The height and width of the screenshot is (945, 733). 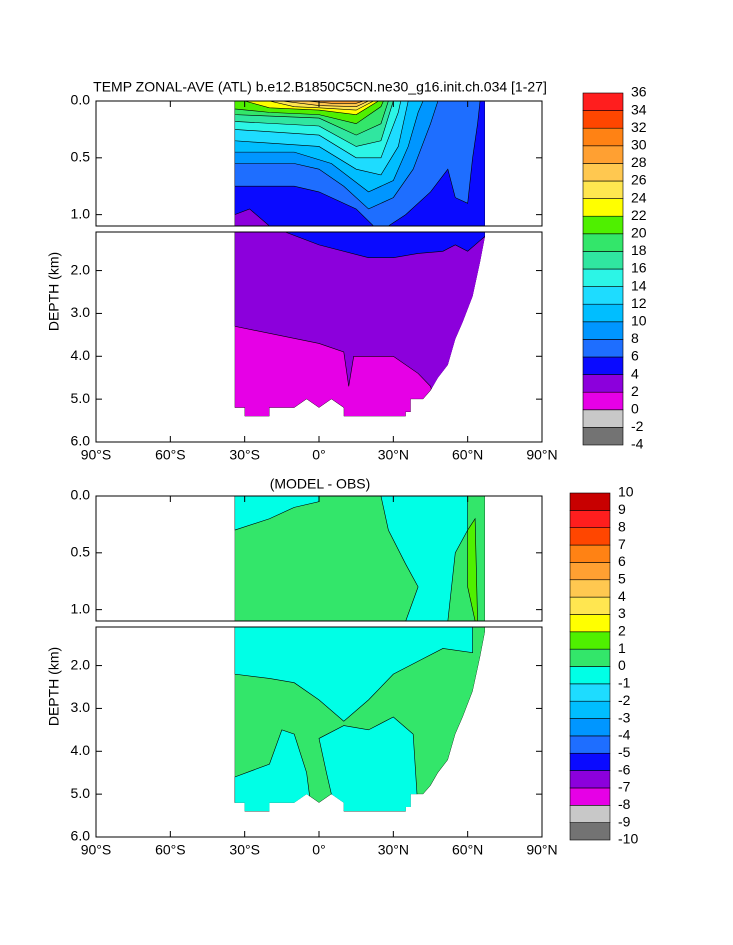 What do you see at coordinates (622, 648) in the screenshot?
I see `colorbar-label: 1` at bounding box center [622, 648].